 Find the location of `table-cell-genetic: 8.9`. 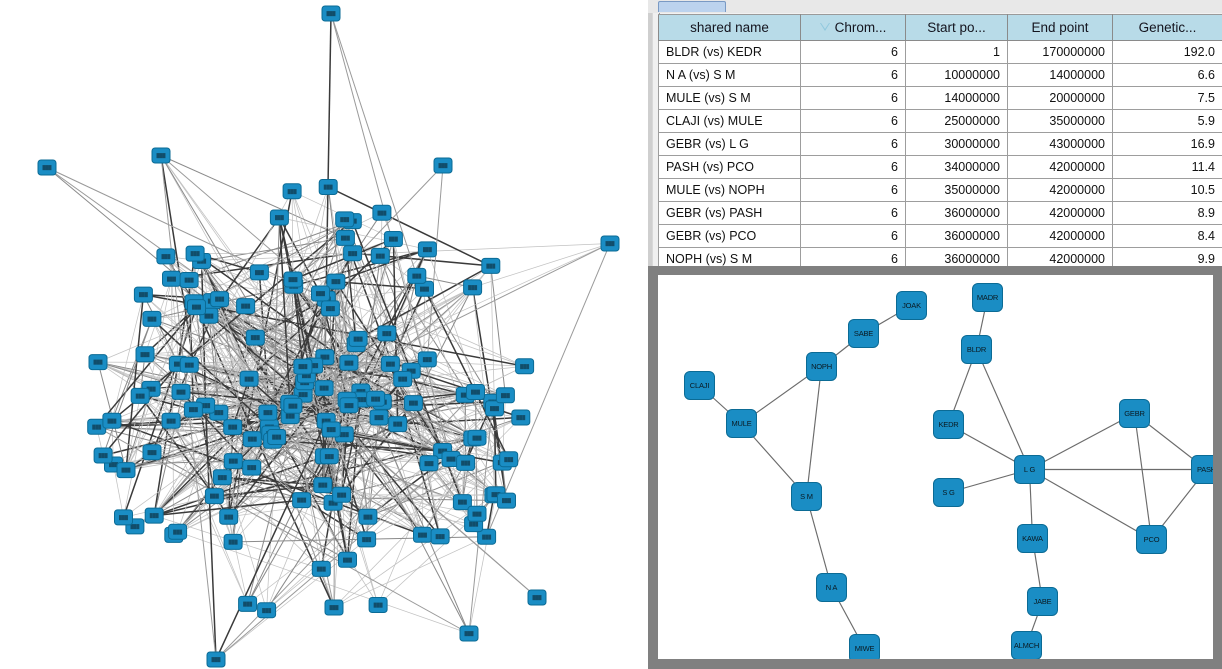

table-cell-genetic: 8.9 is located at coordinates (1167, 213).